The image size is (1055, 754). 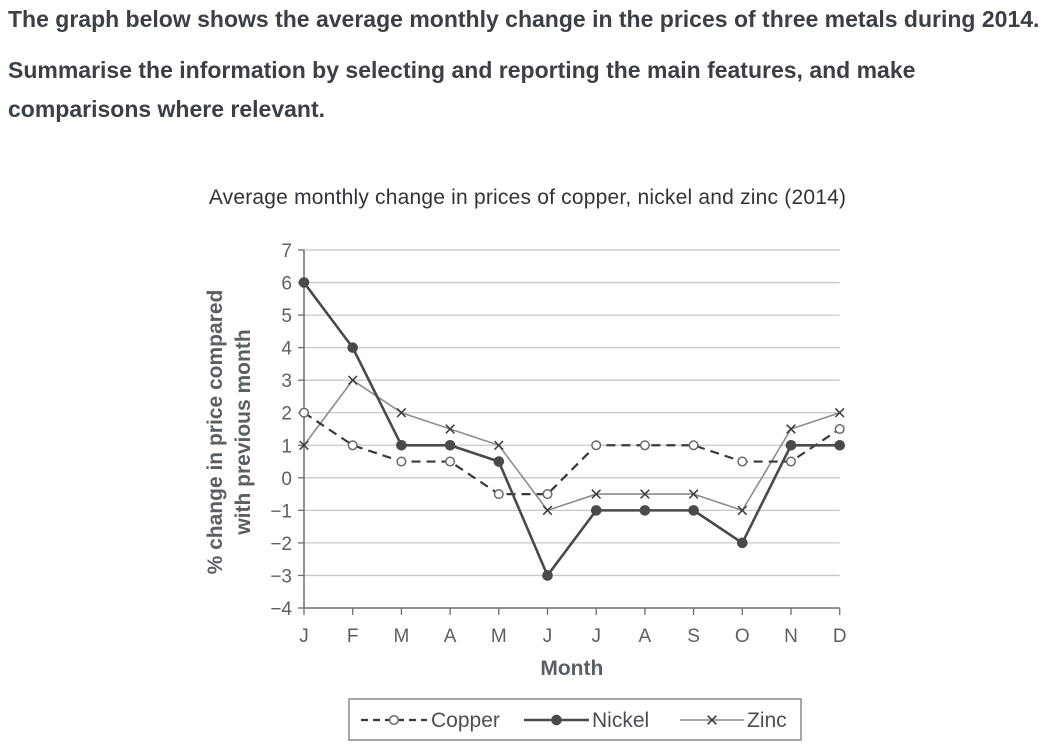 What do you see at coordinates (791, 636) in the screenshot?
I see `x-tick-label: N` at bounding box center [791, 636].